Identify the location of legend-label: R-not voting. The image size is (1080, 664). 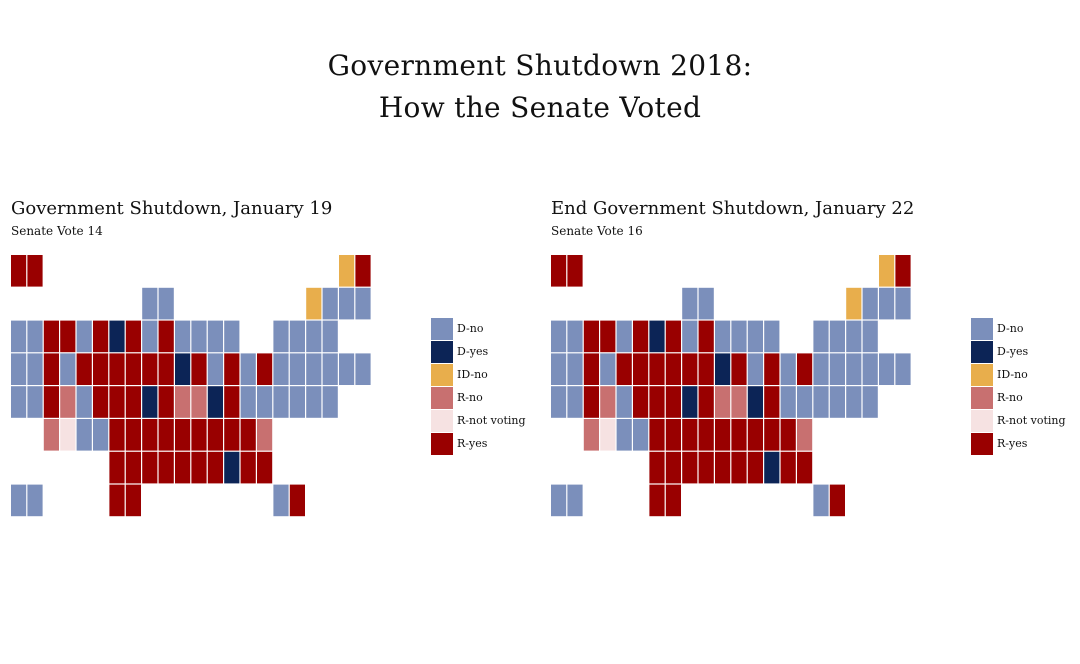
(491, 420).